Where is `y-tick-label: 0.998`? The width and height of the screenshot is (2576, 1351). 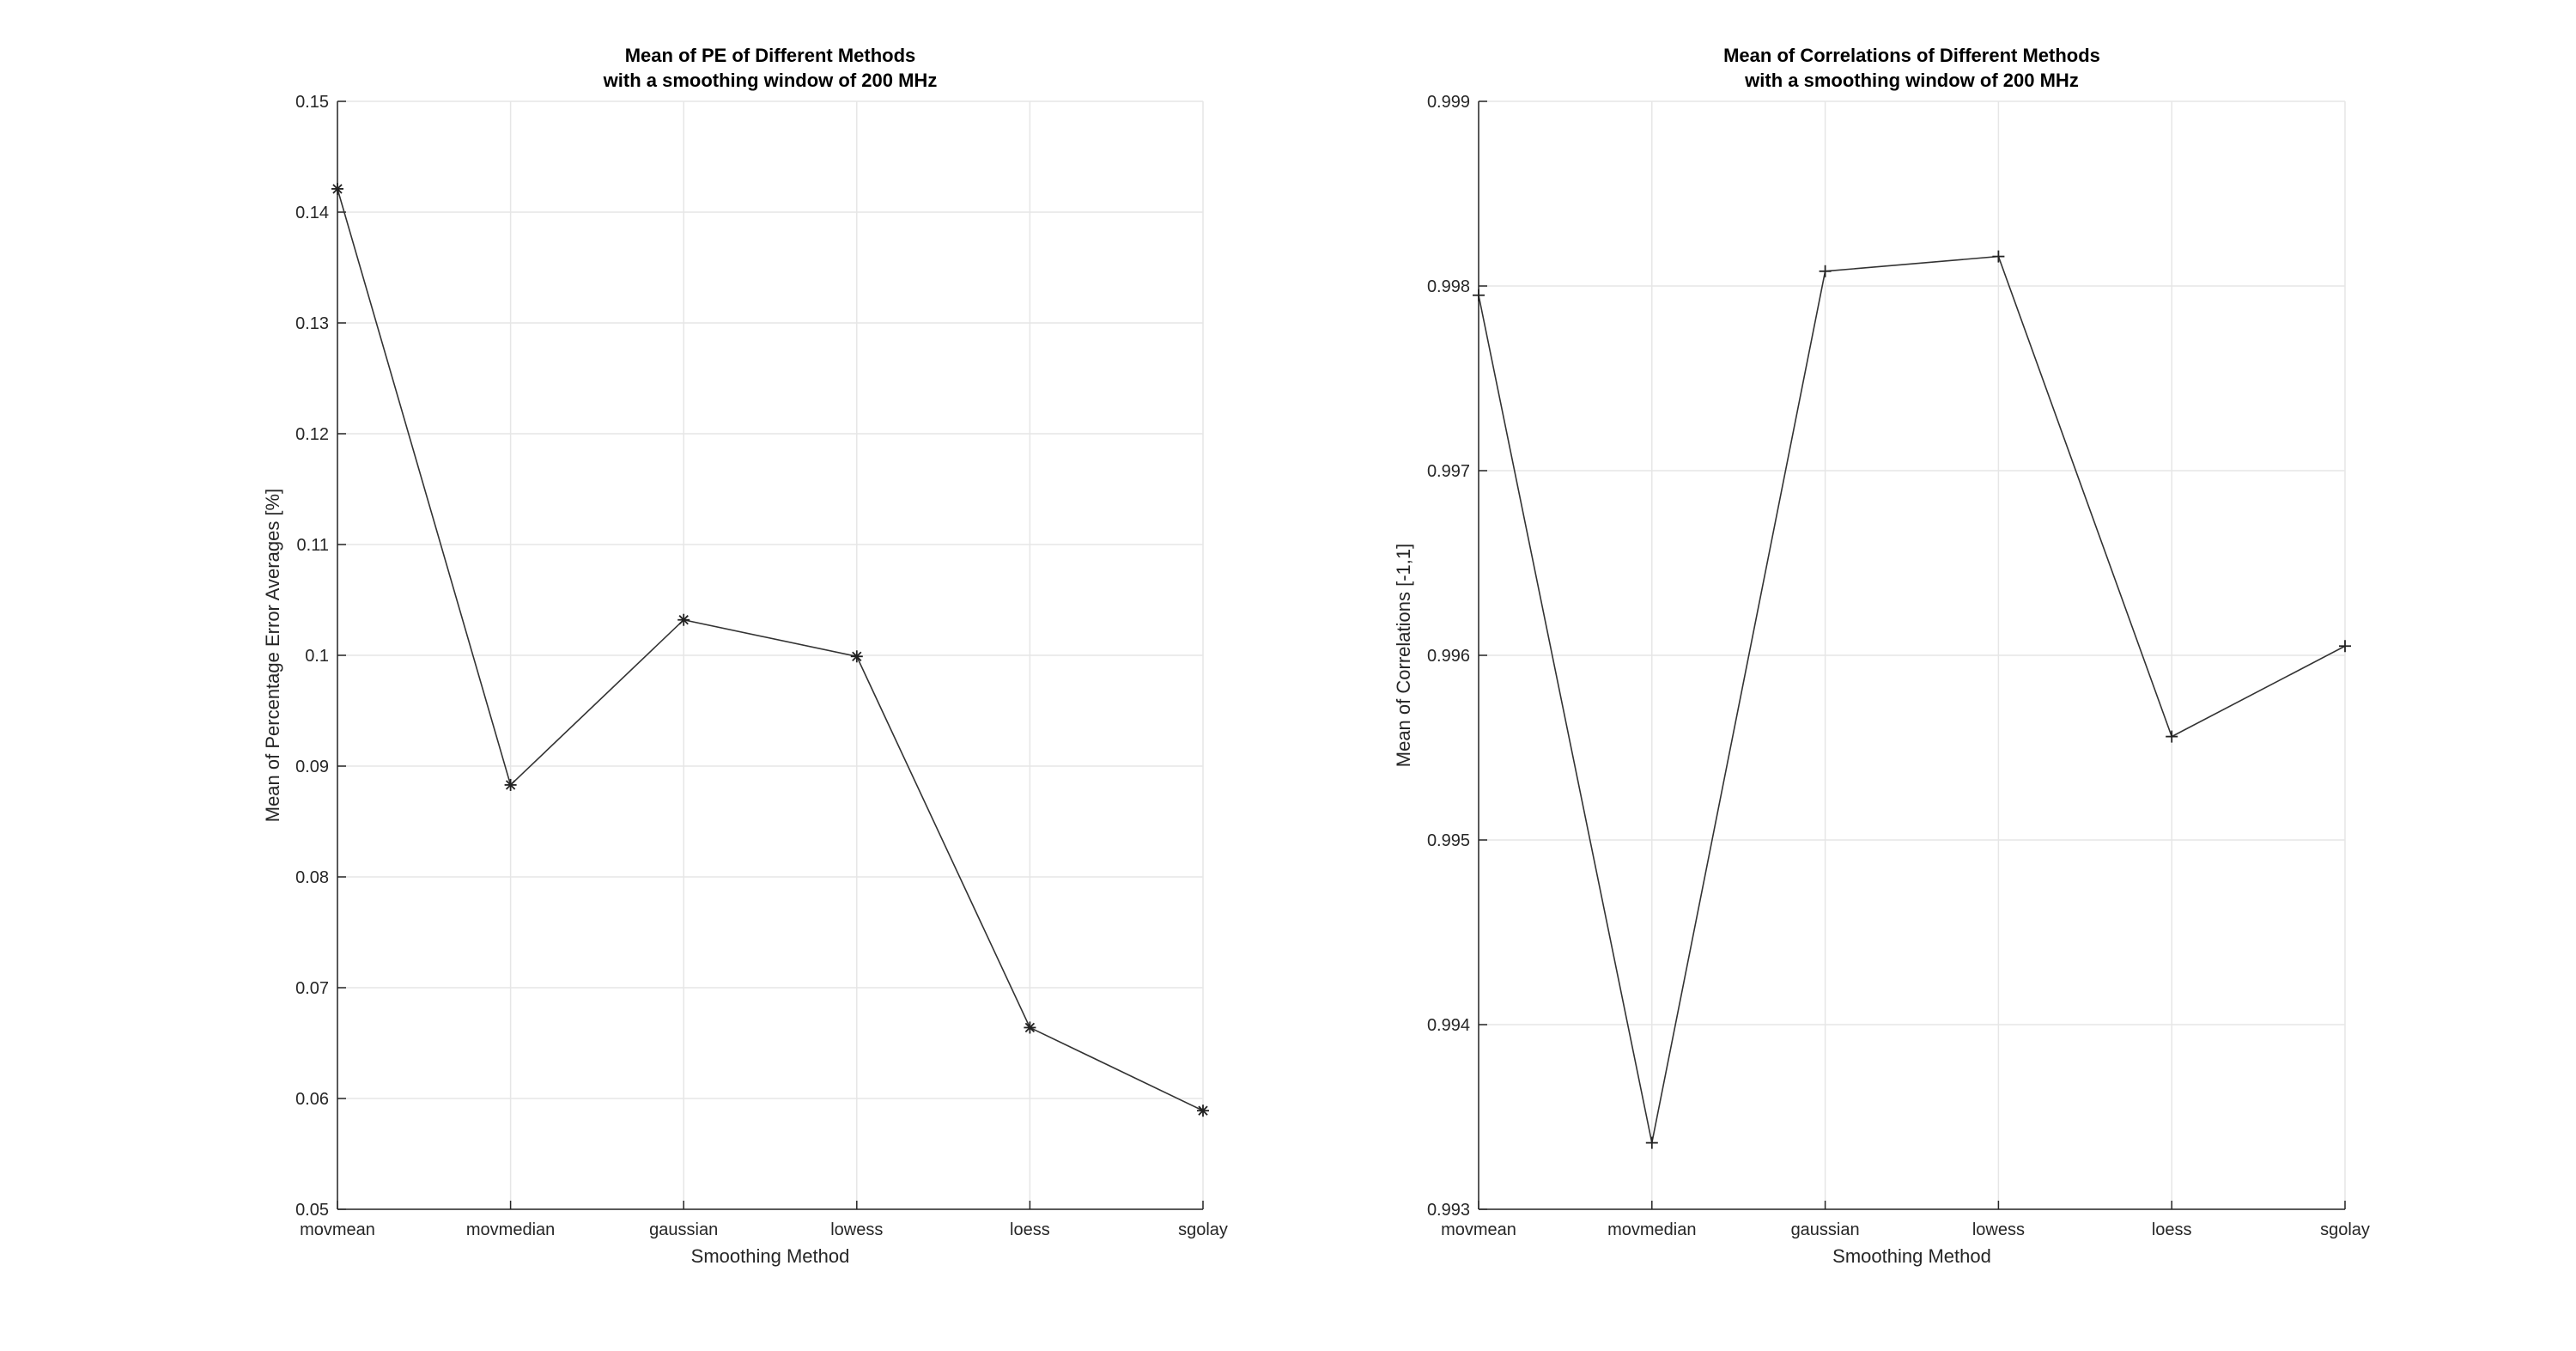 y-tick-label: 0.998 is located at coordinates (1448, 286).